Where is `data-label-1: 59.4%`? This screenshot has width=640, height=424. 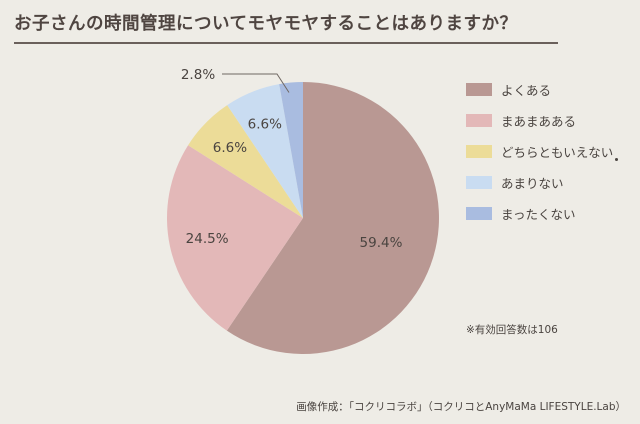
data-label-1: 59.4% is located at coordinates (381, 243).